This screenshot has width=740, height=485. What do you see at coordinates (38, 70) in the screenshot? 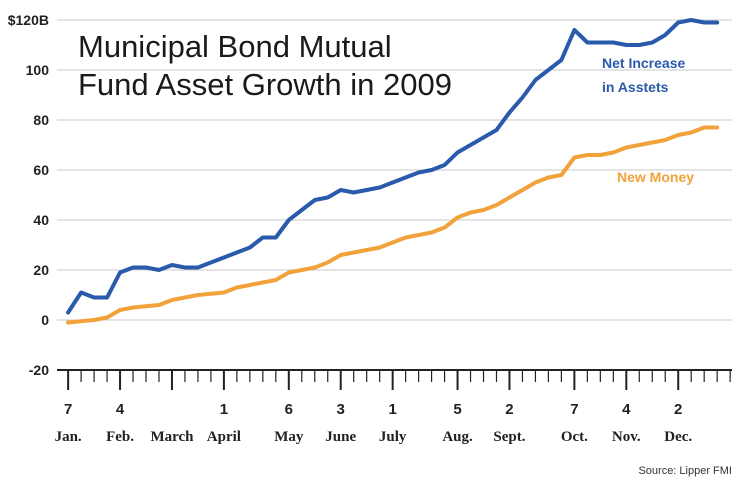
I see `y-tick-label: 100` at bounding box center [38, 70].